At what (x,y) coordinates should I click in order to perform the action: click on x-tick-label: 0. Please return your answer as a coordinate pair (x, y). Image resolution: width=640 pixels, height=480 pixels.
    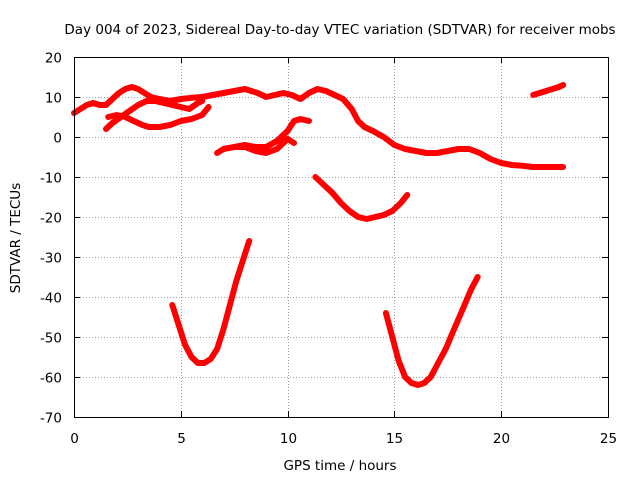
    Looking at the image, I should click on (74, 439).